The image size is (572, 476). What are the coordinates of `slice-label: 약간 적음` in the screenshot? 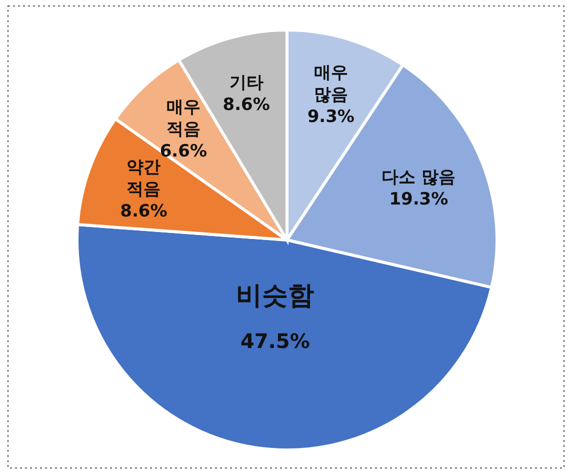 It's located at (143, 179).